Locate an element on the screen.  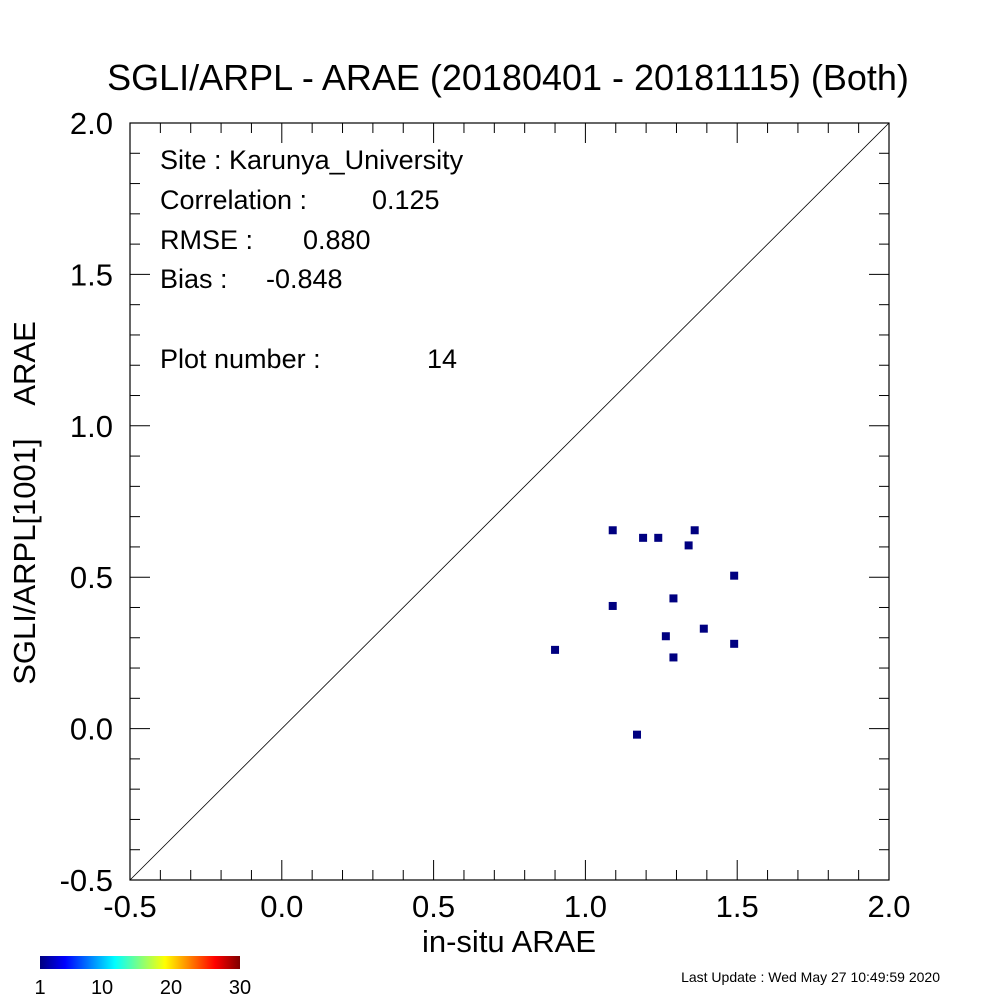
x-tick-label: 2.0 is located at coordinates (888, 906).